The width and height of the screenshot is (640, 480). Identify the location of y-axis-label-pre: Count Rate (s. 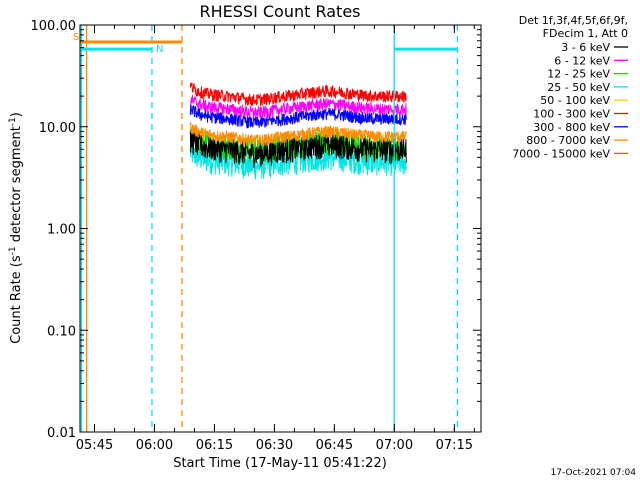
(16, 299).